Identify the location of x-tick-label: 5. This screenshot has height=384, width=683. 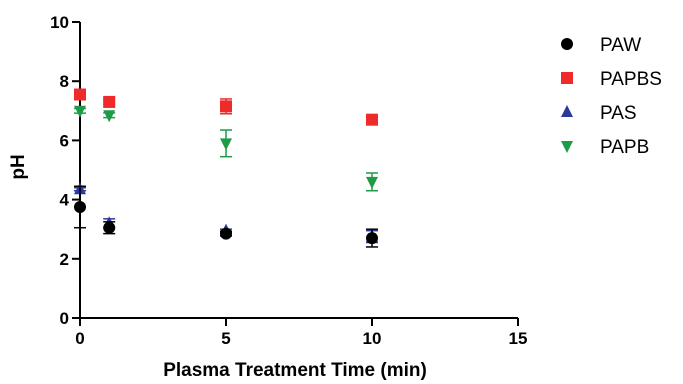
(225, 338).